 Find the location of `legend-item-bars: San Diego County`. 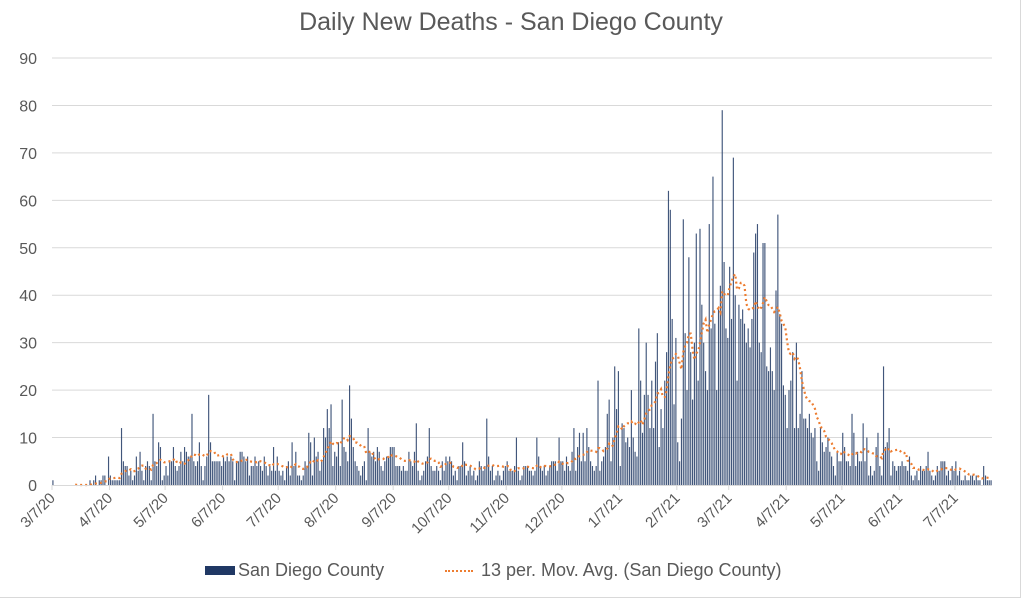

legend-item-bars: San Diego County is located at coordinates (294, 570).